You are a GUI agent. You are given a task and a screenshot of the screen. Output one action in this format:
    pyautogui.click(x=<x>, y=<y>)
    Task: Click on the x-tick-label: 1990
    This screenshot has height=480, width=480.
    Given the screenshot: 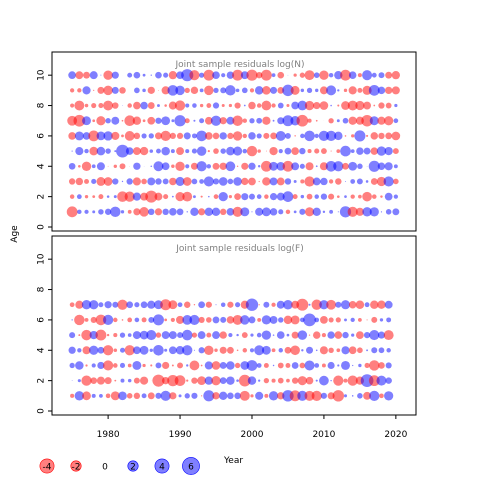 What is the action you would take?
    pyautogui.click(x=180, y=435)
    